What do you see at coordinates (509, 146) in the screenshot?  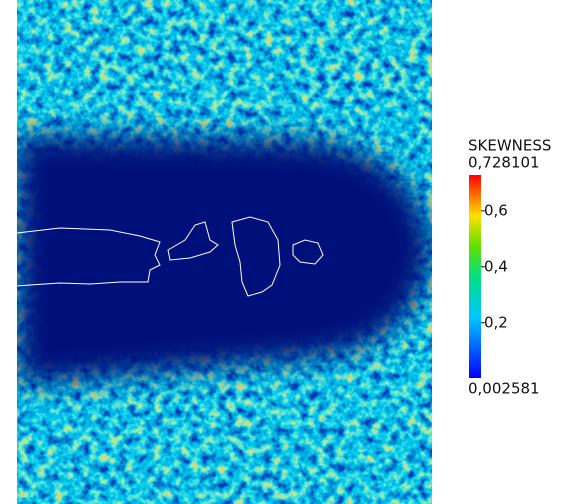 I see `legend-title: SKEWNESS` at bounding box center [509, 146].